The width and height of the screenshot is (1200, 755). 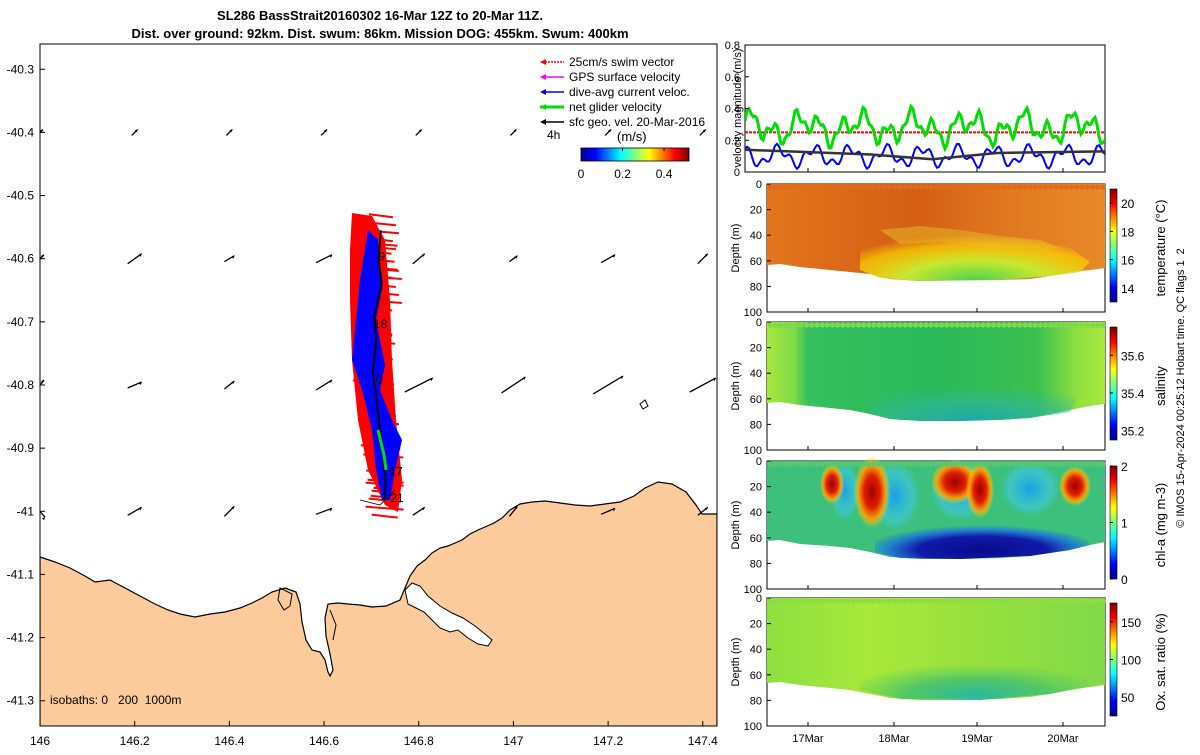 What do you see at coordinates (936, 248) in the screenshot?
I see `temperature-panel` at bounding box center [936, 248].